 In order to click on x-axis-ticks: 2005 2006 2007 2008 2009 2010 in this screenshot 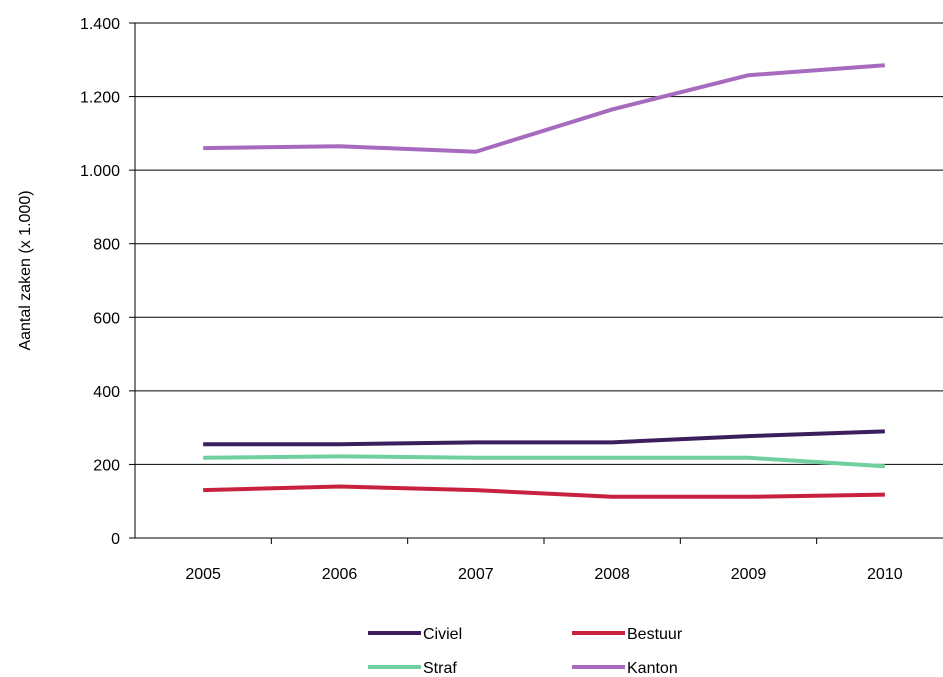, I will do `click(544, 560)`.